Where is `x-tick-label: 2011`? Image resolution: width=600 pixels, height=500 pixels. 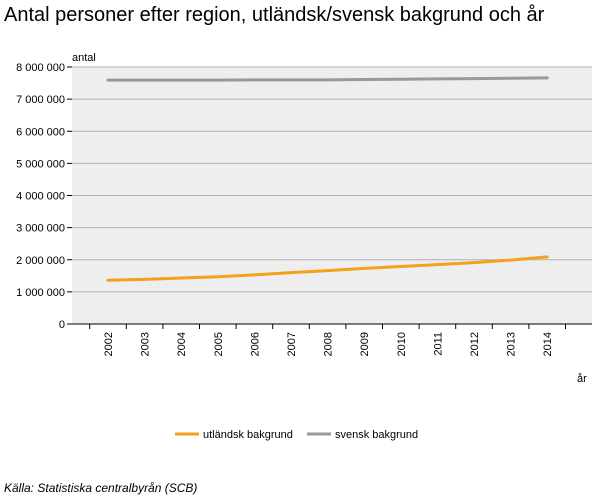
x-tick-label: 2011 is located at coordinates (438, 344).